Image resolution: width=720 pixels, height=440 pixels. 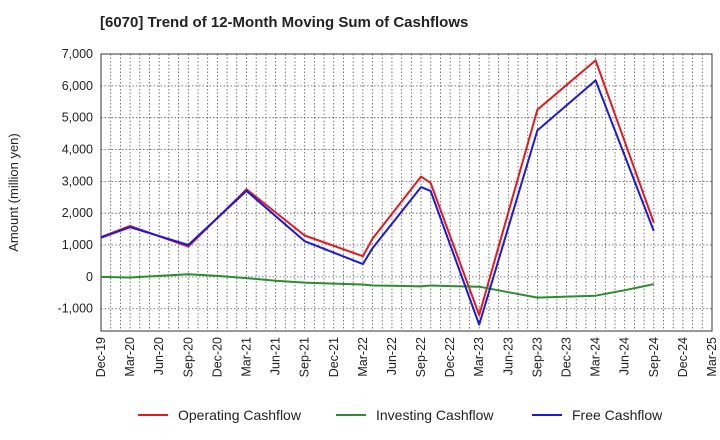 I want to click on y-axis-label: Amount (million yen), so click(x=13, y=192).